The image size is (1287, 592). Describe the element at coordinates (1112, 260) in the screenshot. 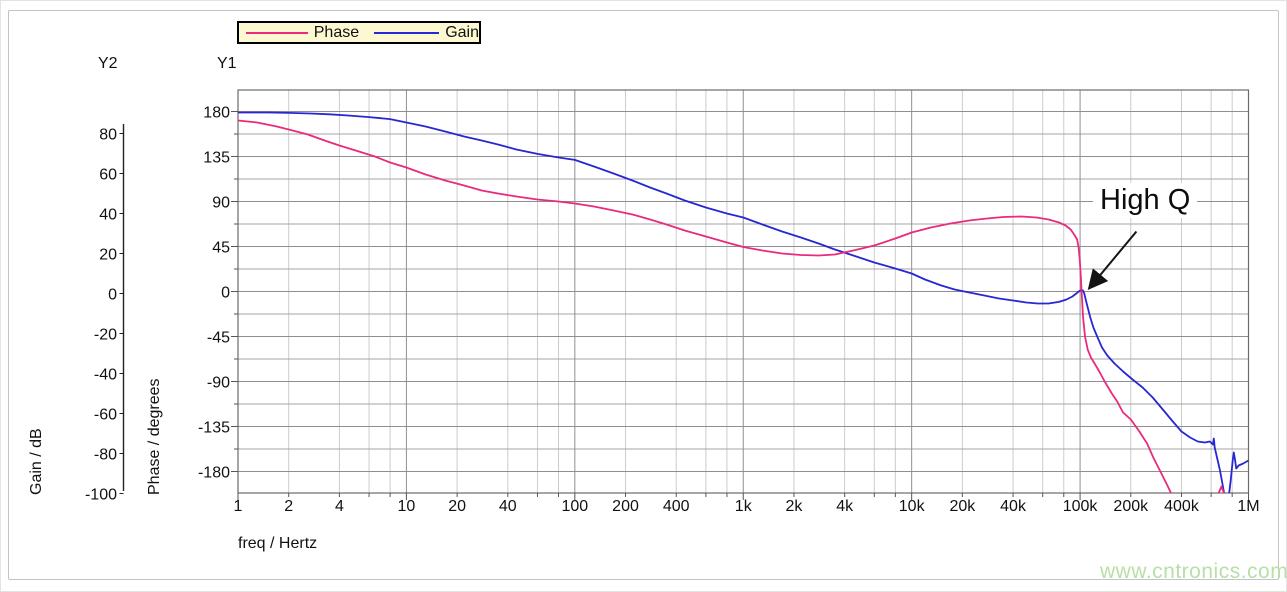

I see `high-q-arrow` at that location.